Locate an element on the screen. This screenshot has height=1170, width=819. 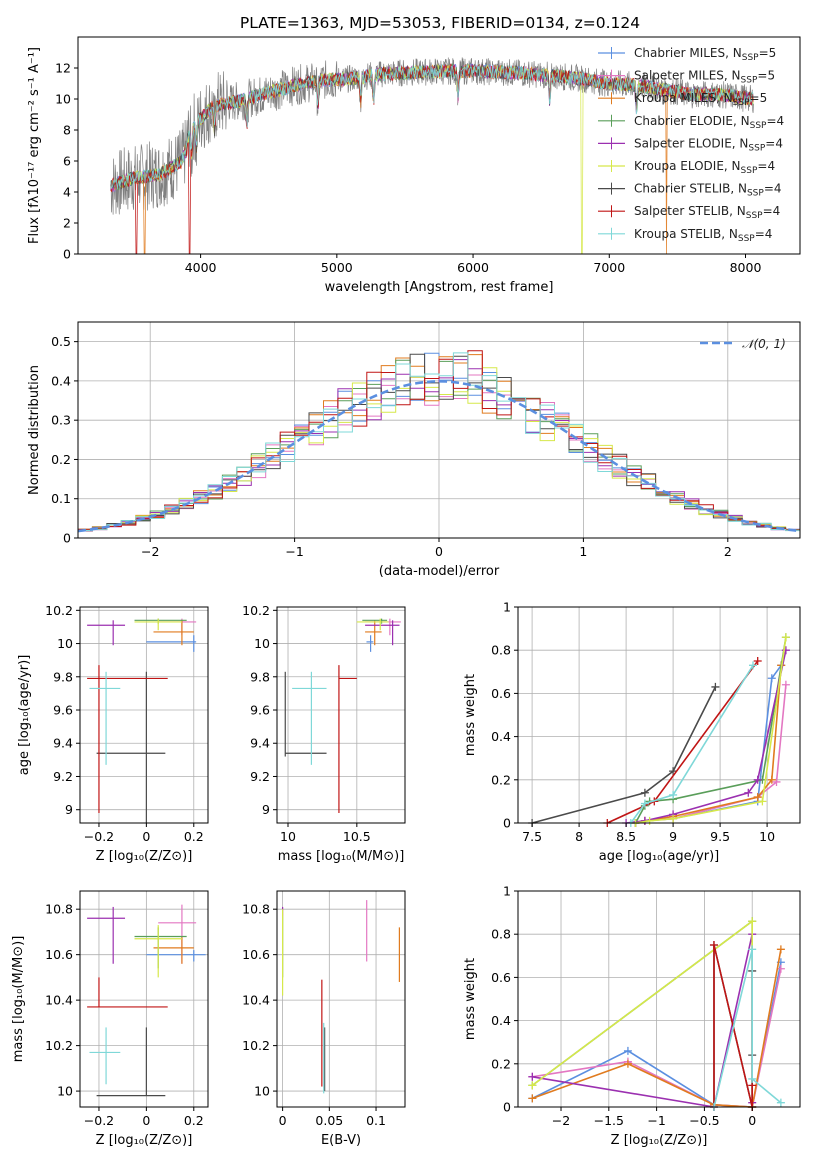
legend-label: Kroupa MILES, NSSP=5 is located at coordinates (700, 99).